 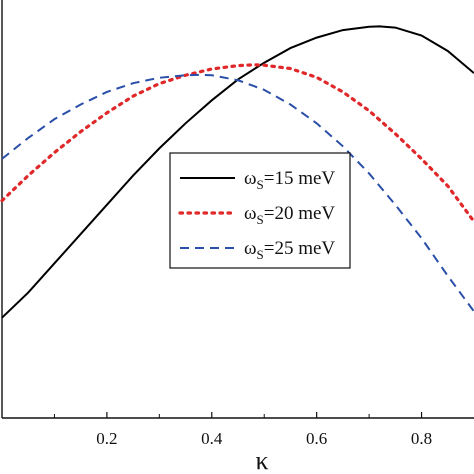 I want to click on legend-label-2: ωS=20 meV, so click(x=289, y=215).